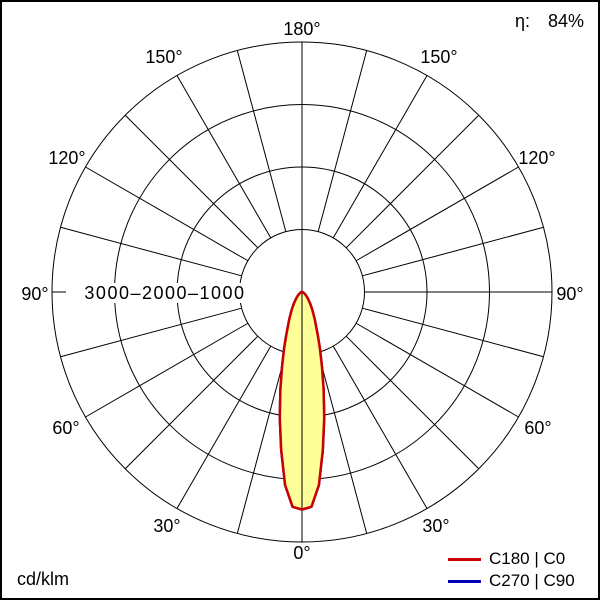 Image resolution: width=600 pixels, height=600 pixels. Describe the element at coordinates (35, 294) in the screenshot. I see `angle-label-90-left: 90°` at that location.